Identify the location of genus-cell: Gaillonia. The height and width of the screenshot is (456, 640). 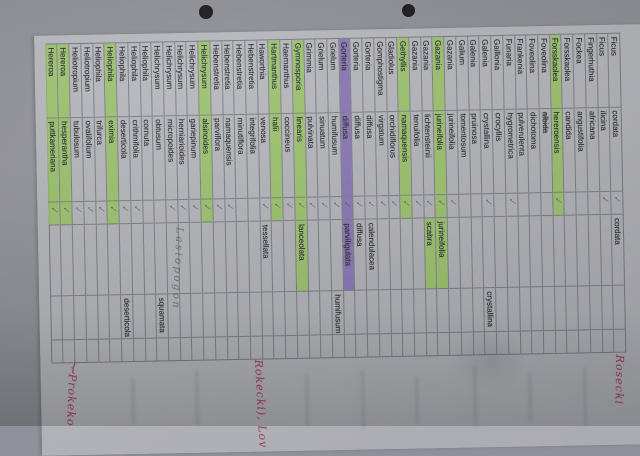
(497, 72).